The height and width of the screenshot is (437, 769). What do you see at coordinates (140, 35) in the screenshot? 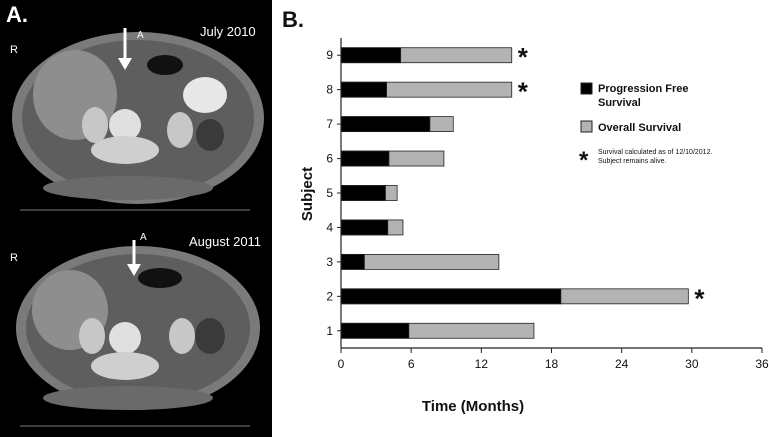
I see `scan-arrow-marker-a-top: A` at bounding box center [140, 35].